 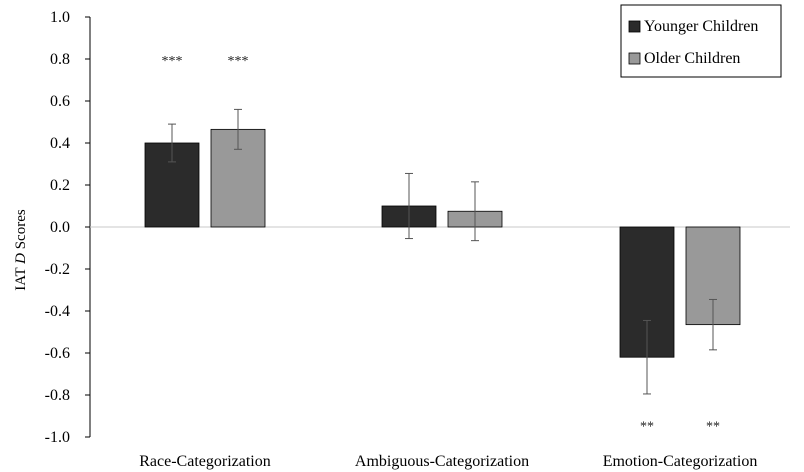 I want to click on y-axis: 1.0 0.8 0.6 0.4 0.2 0.0 -0.2 -0.4 -0.6 -0.8 -1.0, so click(x=68, y=227).